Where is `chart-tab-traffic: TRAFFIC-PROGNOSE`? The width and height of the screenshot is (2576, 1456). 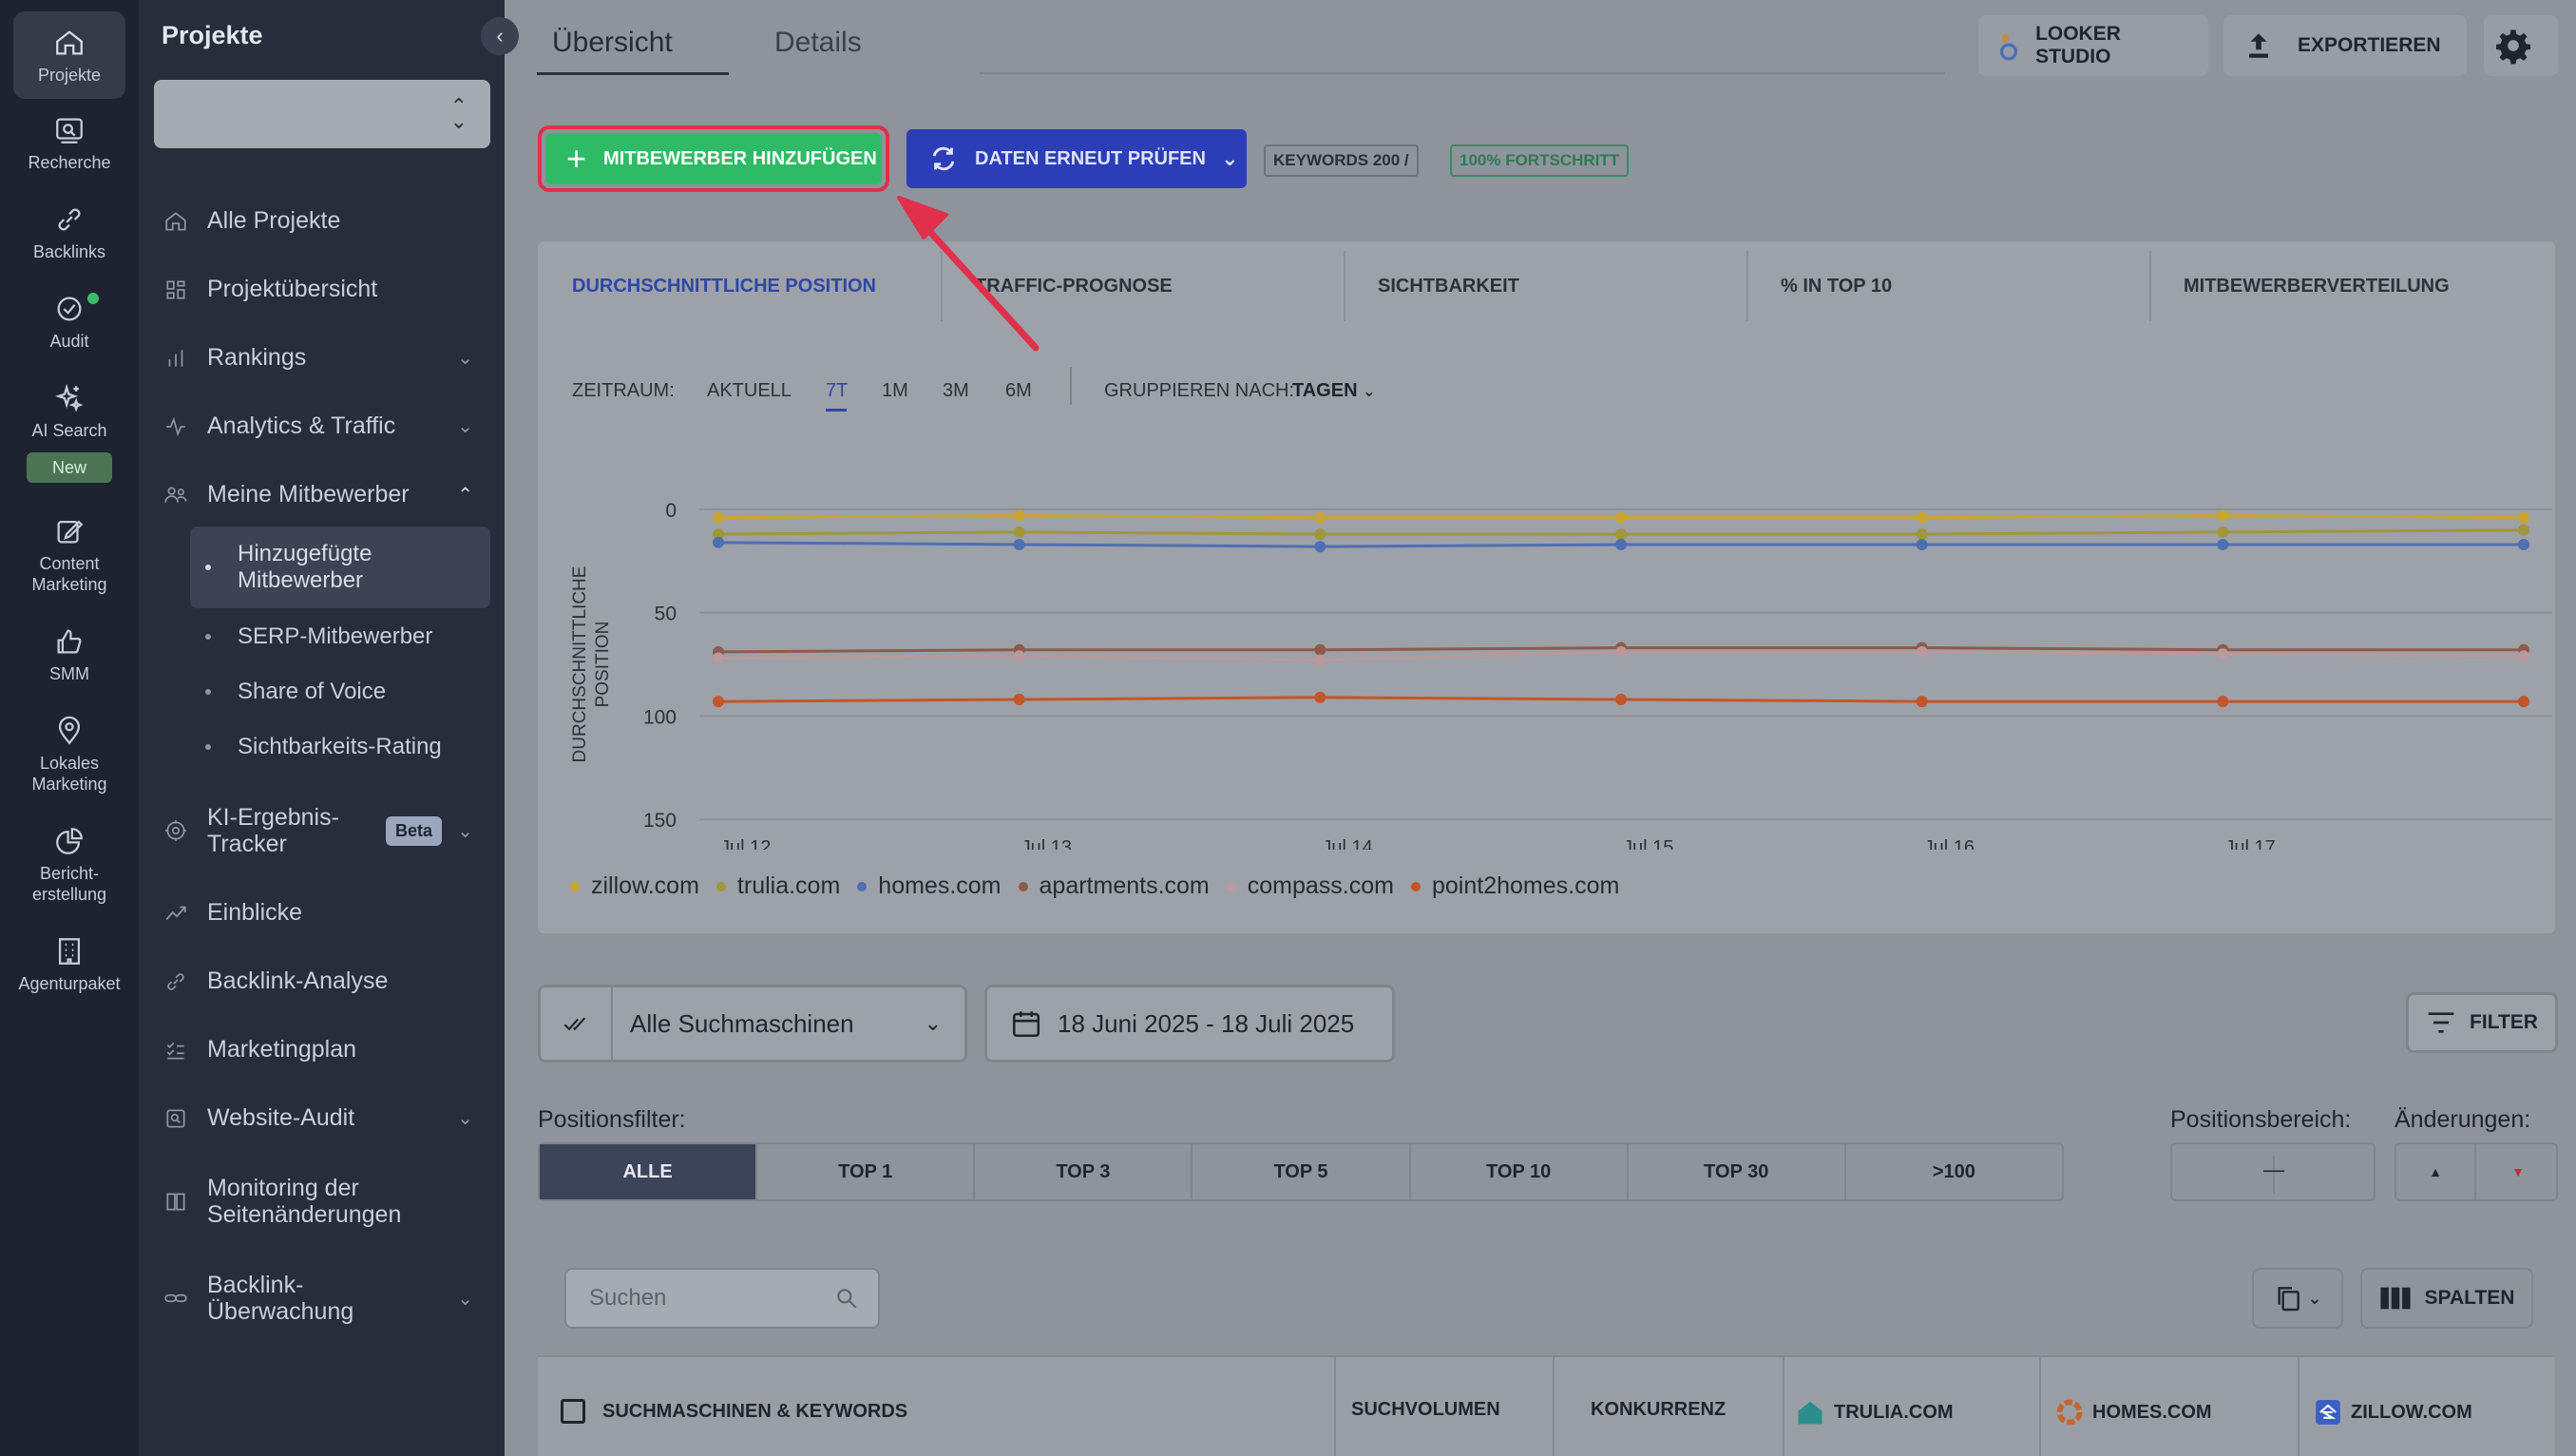 chart-tab-traffic: TRAFFIC-PROGNOSE is located at coordinates (1074, 286).